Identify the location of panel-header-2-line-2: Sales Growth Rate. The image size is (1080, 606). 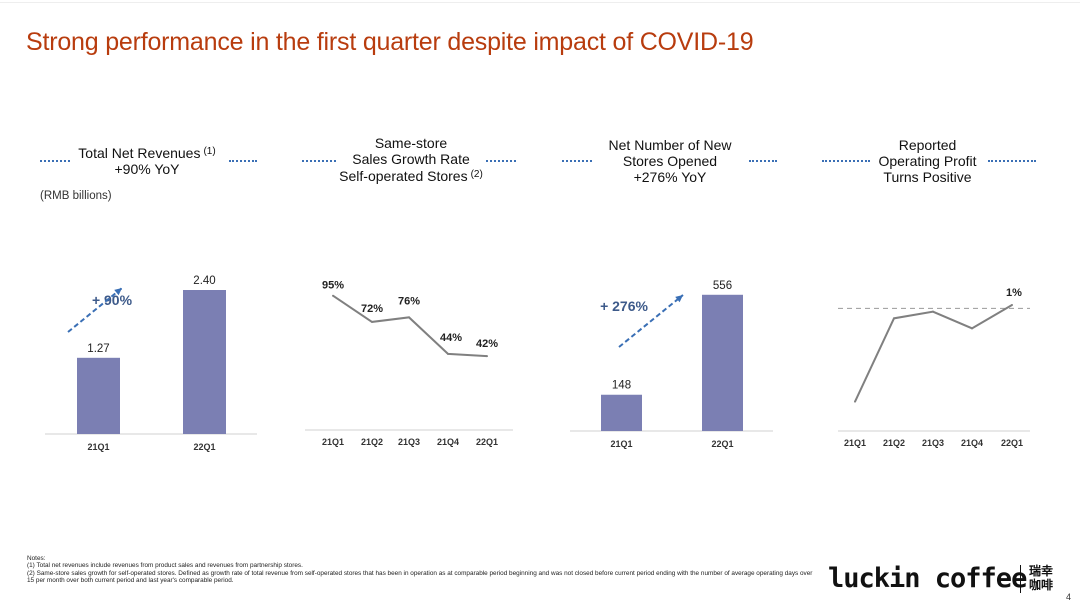
(411, 159).